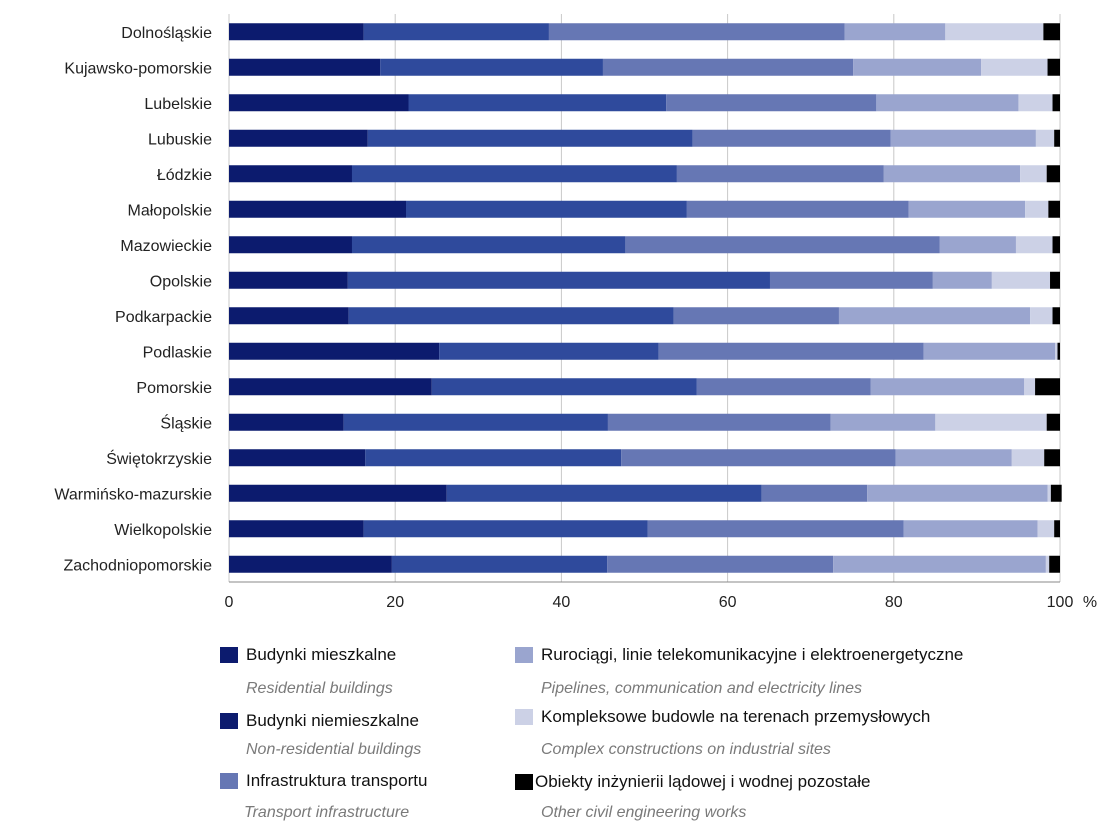 The width and height of the screenshot is (1111, 824). What do you see at coordinates (163, 317) in the screenshot?
I see `category-label: Podkarpackie` at bounding box center [163, 317].